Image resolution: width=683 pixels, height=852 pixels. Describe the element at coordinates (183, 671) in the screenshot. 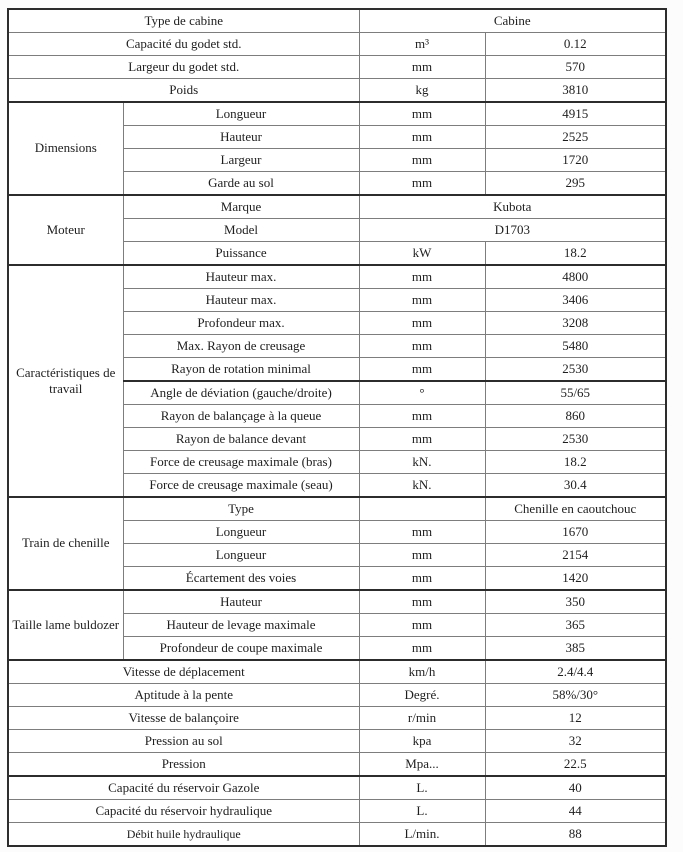

I see `spec-label-cell: Vitesse de déplacement` at that location.